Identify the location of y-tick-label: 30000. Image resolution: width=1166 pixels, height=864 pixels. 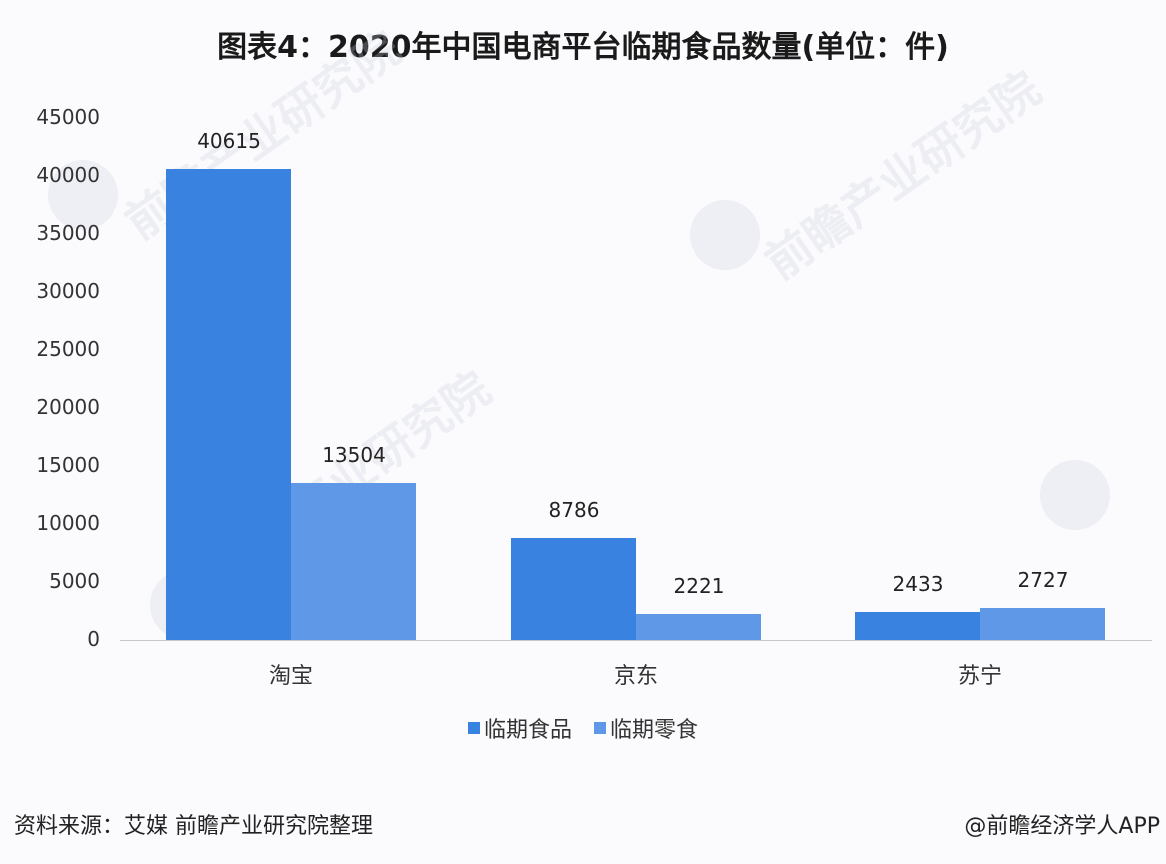
(68, 291).